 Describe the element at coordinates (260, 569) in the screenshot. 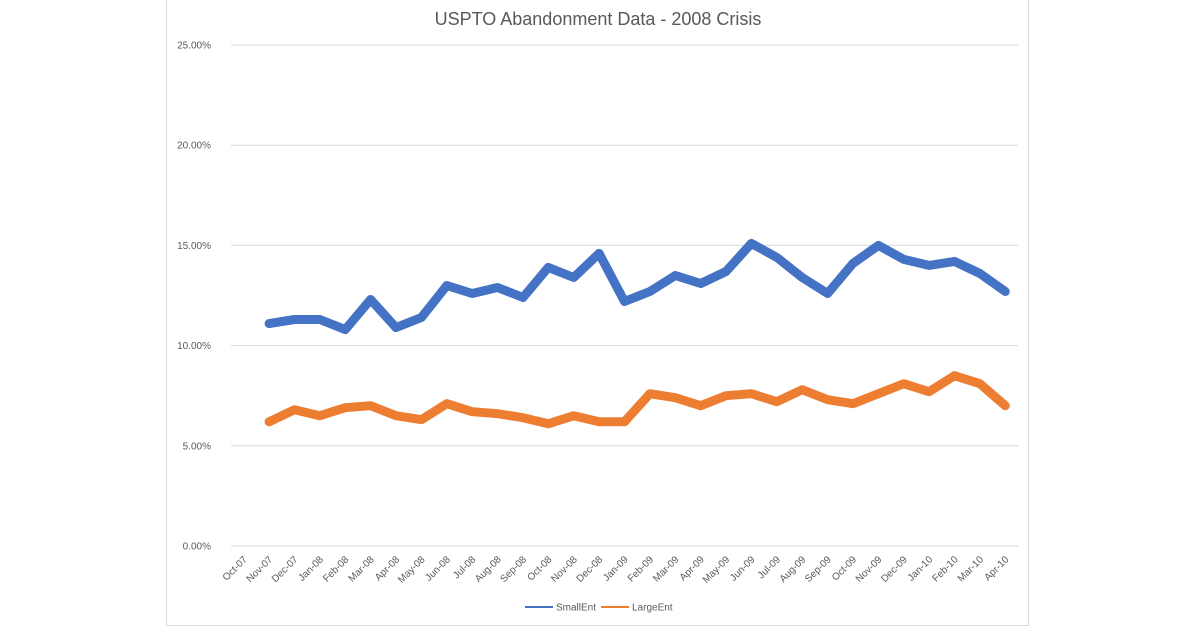

I see `x-tick-label: Nov-07` at that location.